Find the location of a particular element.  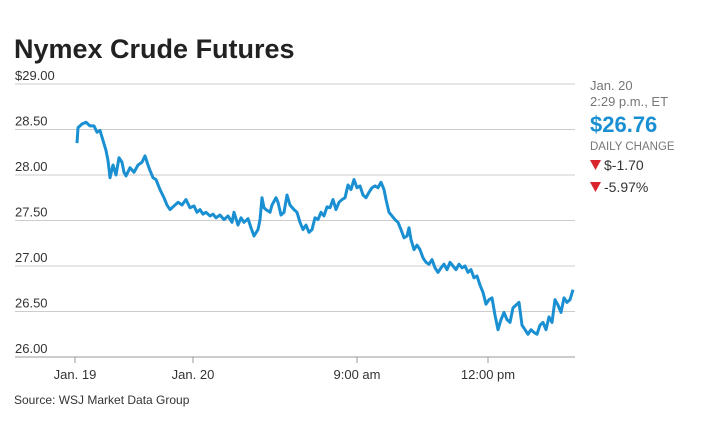

side-change: $-1.70 is located at coordinates (624, 165).